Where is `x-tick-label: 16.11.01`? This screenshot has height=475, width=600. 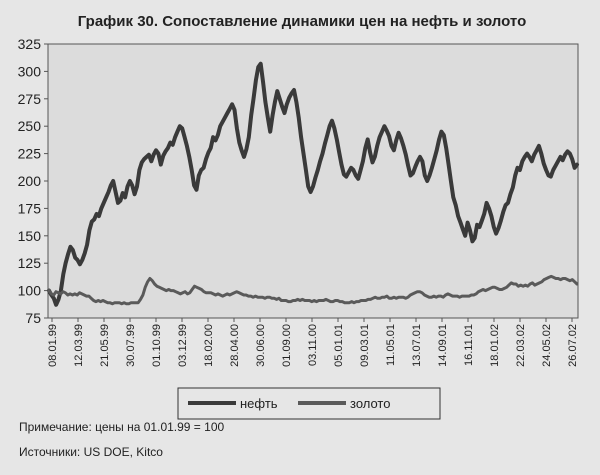 x-tick-label: 16.11.01 is located at coordinates (469, 345).